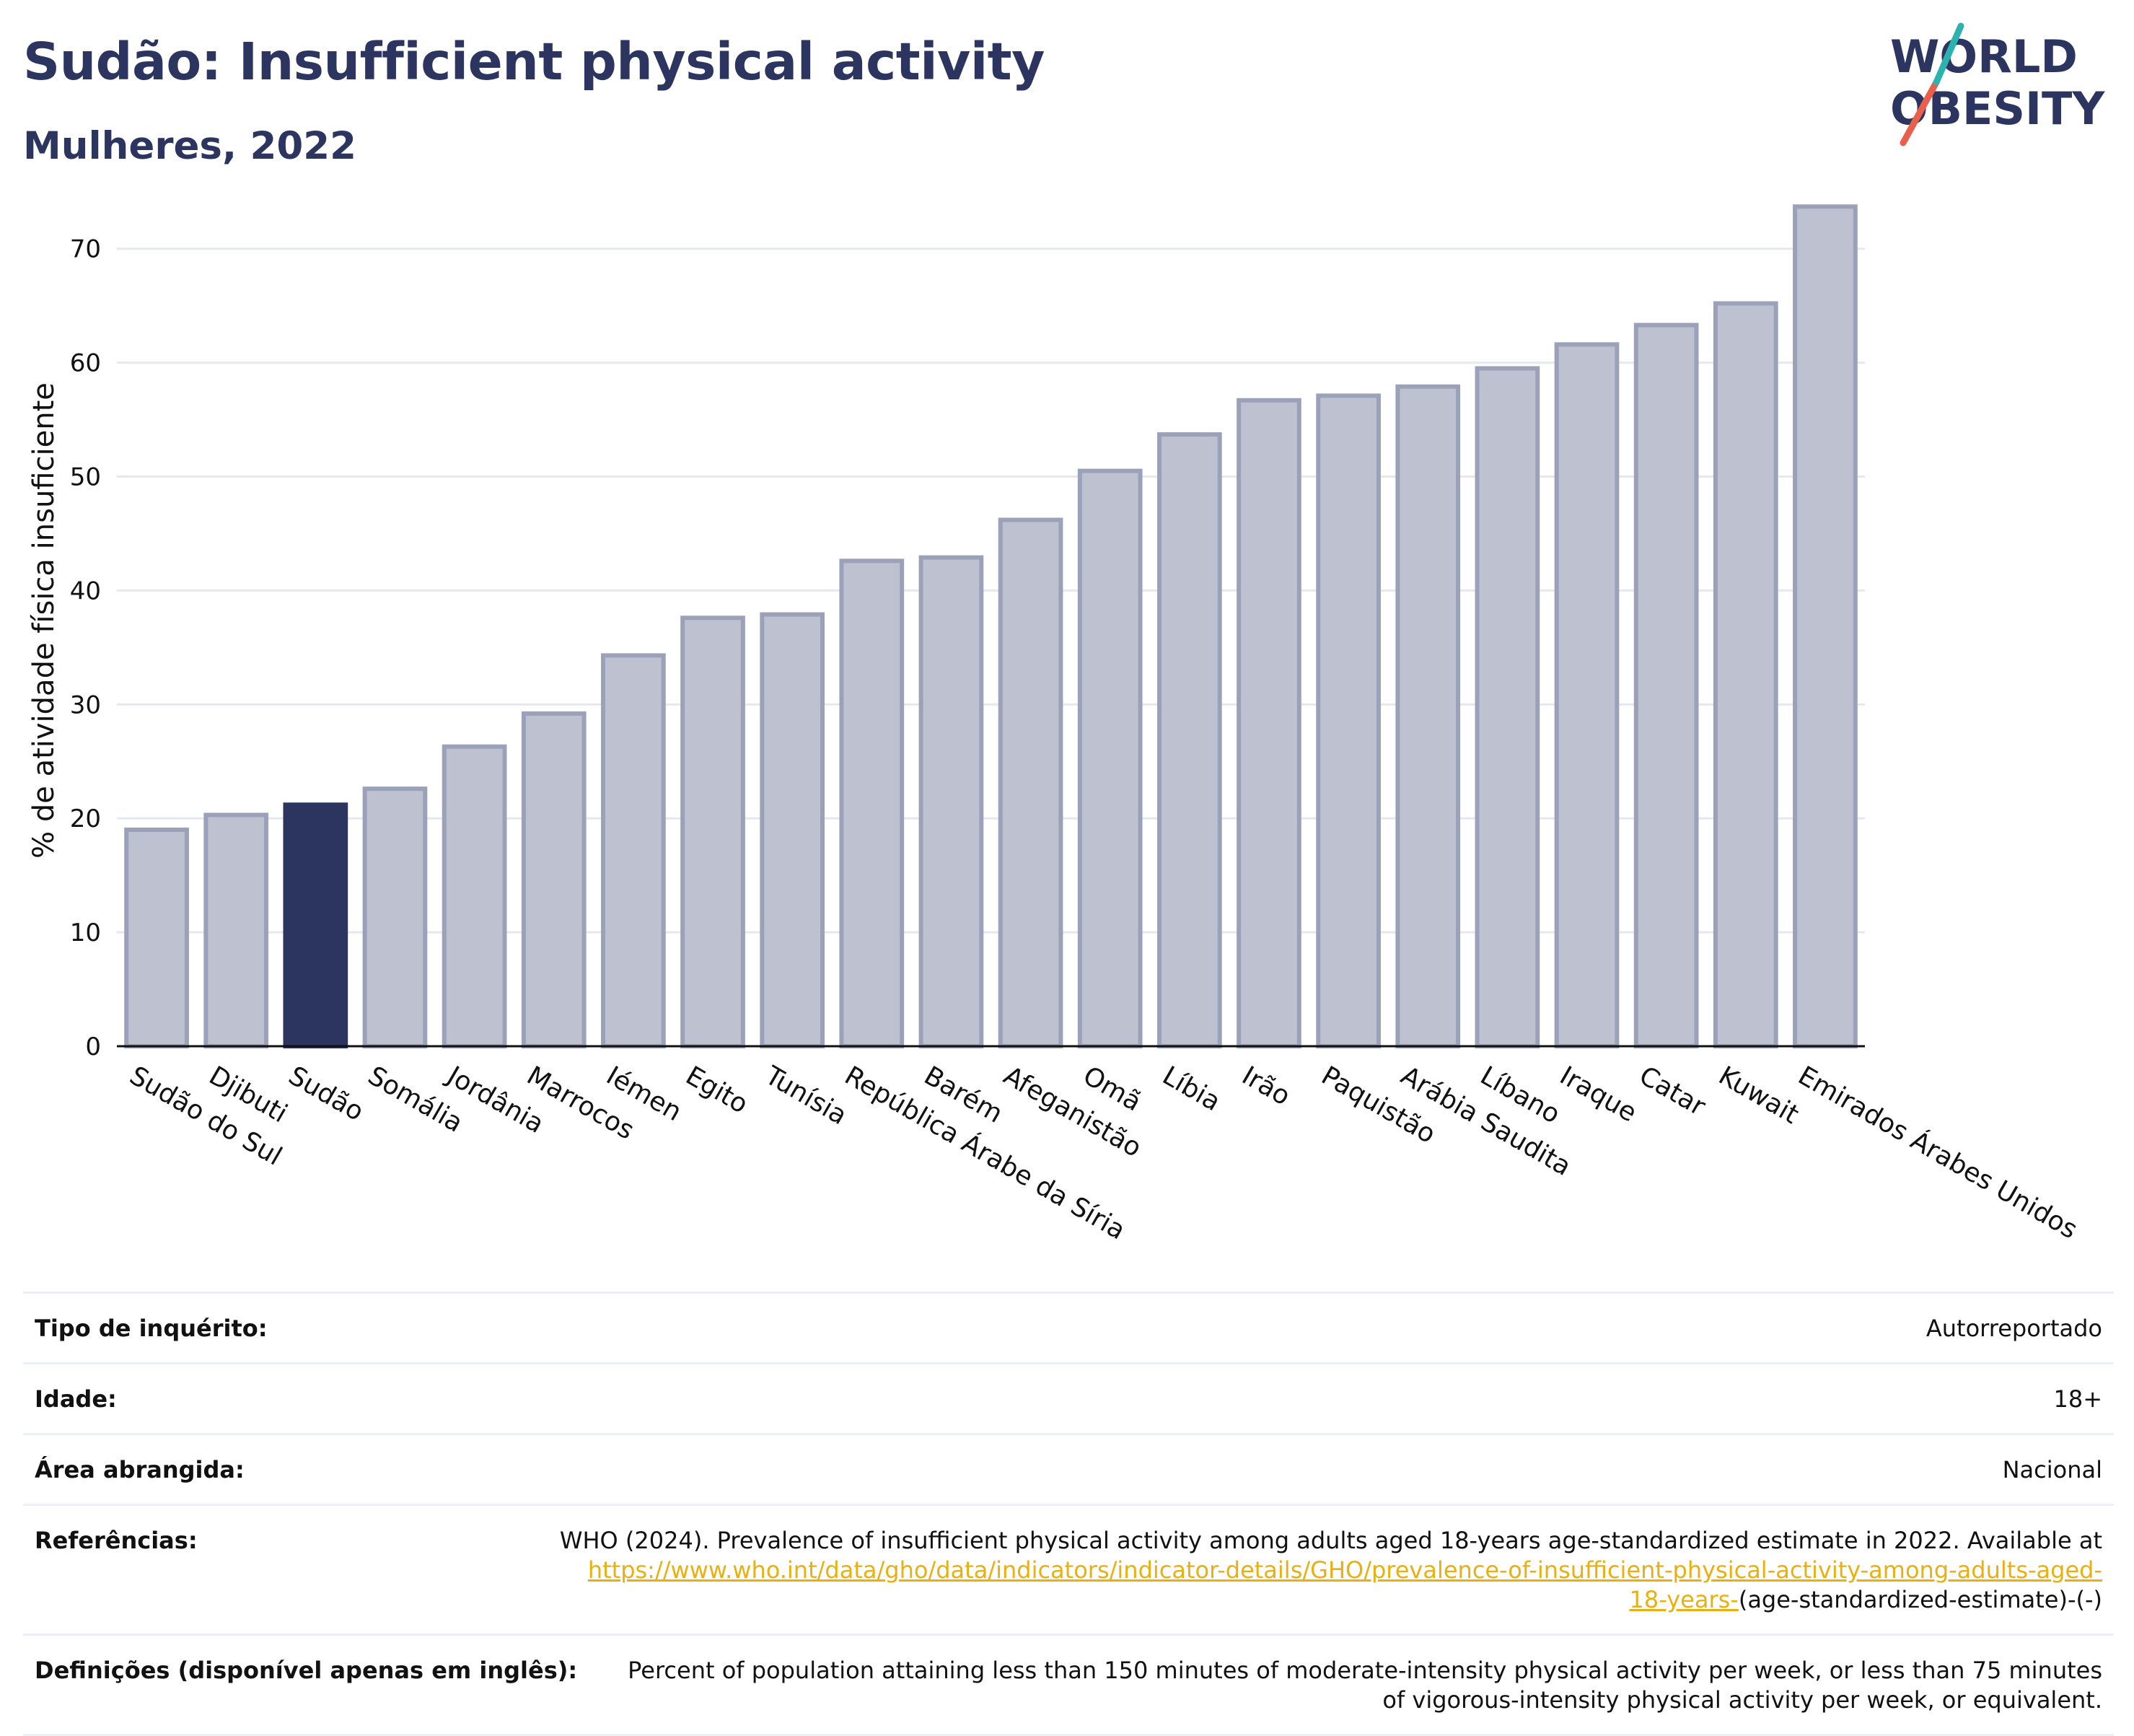  What do you see at coordinates (140, 1469) in the screenshot?
I see `area-label: Área abrangida:` at bounding box center [140, 1469].